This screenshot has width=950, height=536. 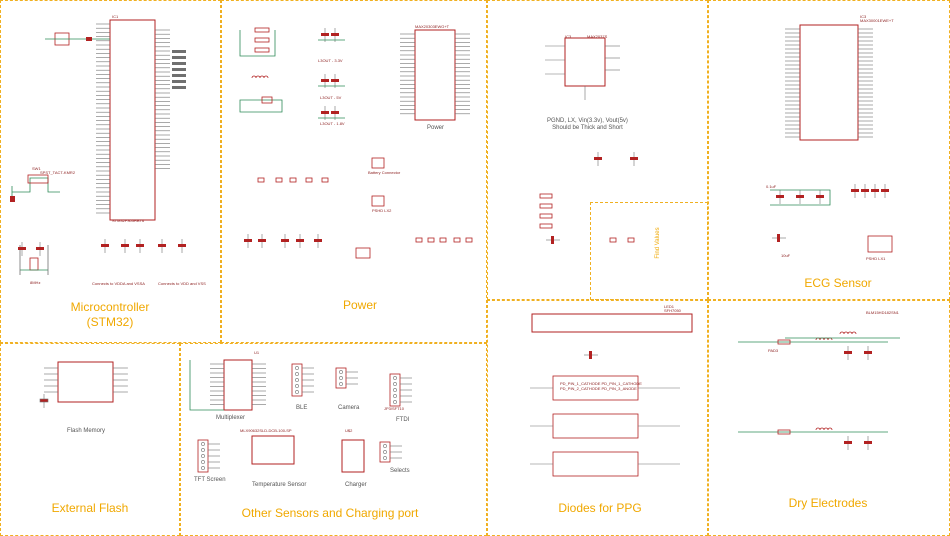 I want to click on flash-pins, so click(x=83, y=387).